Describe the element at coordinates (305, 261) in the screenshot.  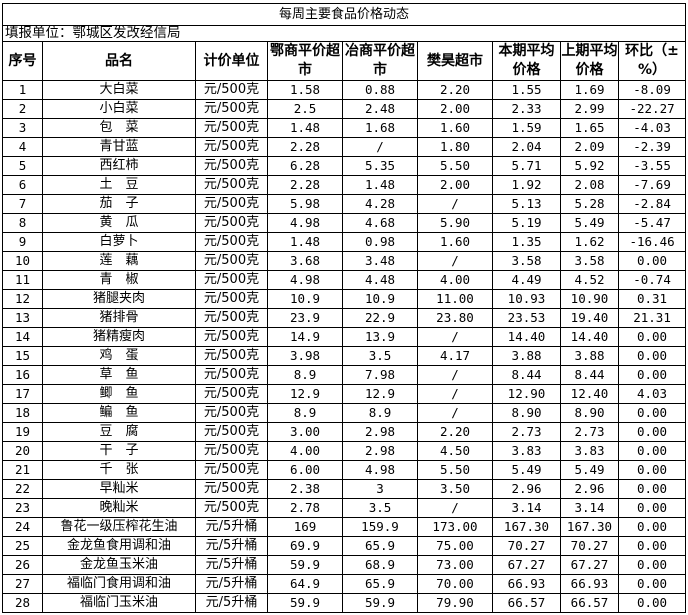
I see `cell-echeng-price: 3.68` at that location.